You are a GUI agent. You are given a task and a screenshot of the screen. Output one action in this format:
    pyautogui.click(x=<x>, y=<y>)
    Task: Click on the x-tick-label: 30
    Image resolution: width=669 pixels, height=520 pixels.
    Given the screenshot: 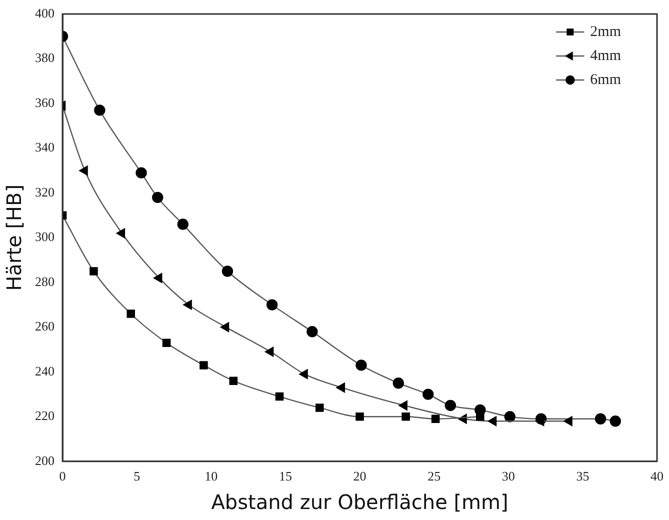 What is the action you would take?
    pyautogui.click(x=508, y=476)
    